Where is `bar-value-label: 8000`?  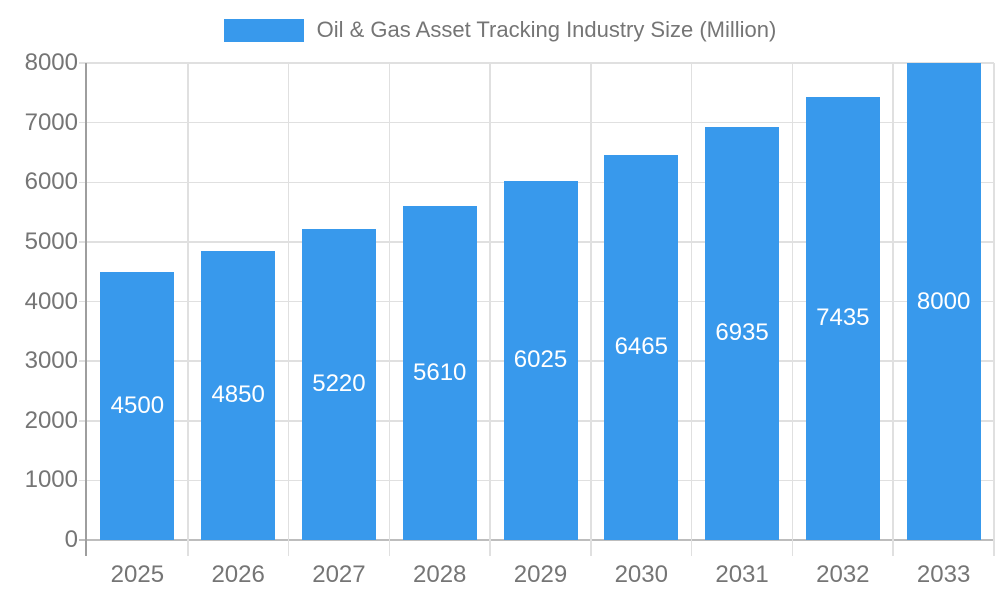 bar-value-label: 8000 is located at coordinates (943, 301).